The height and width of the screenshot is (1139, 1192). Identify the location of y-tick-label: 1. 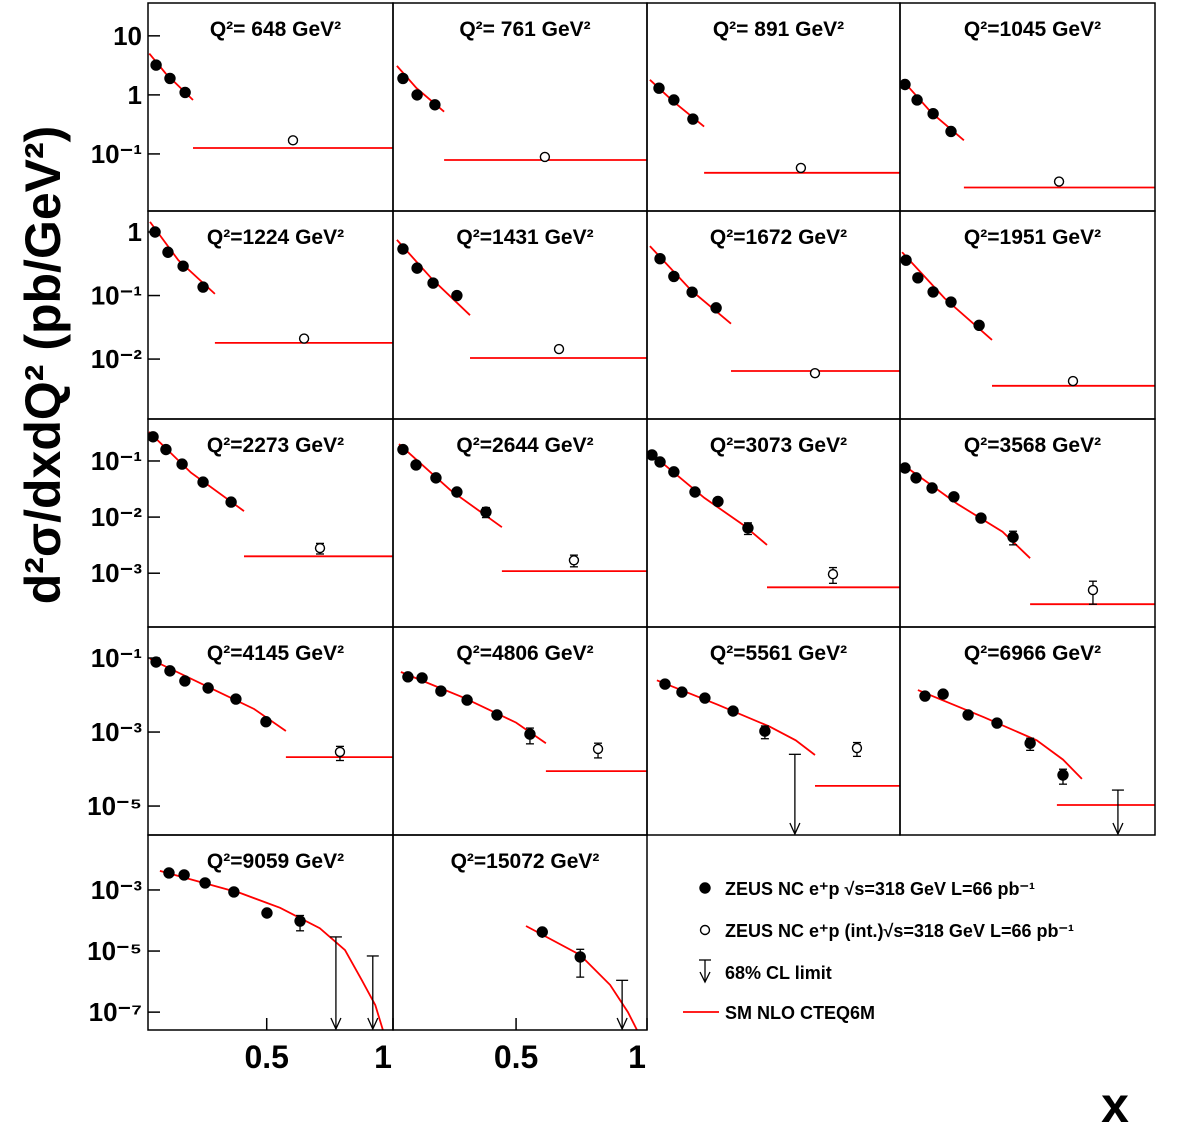
(135, 95).